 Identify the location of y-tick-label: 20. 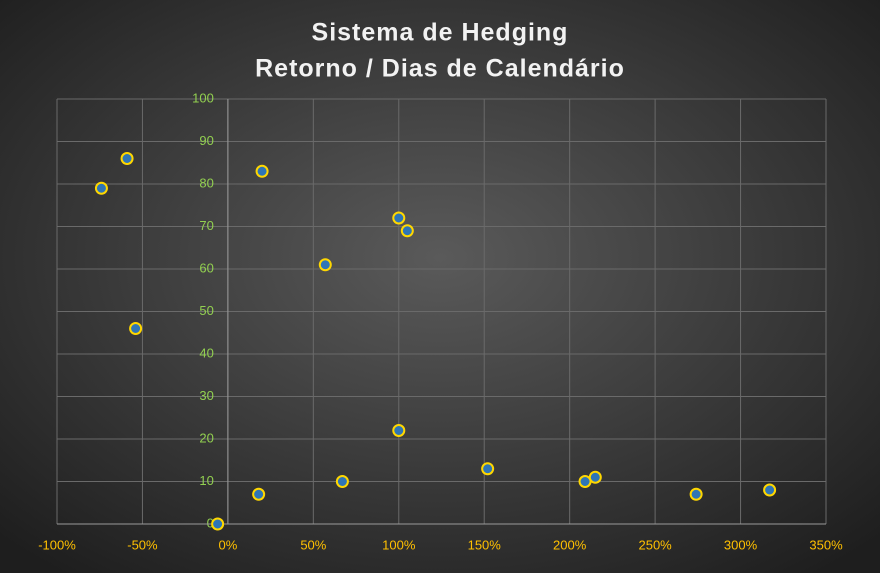
(206, 437).